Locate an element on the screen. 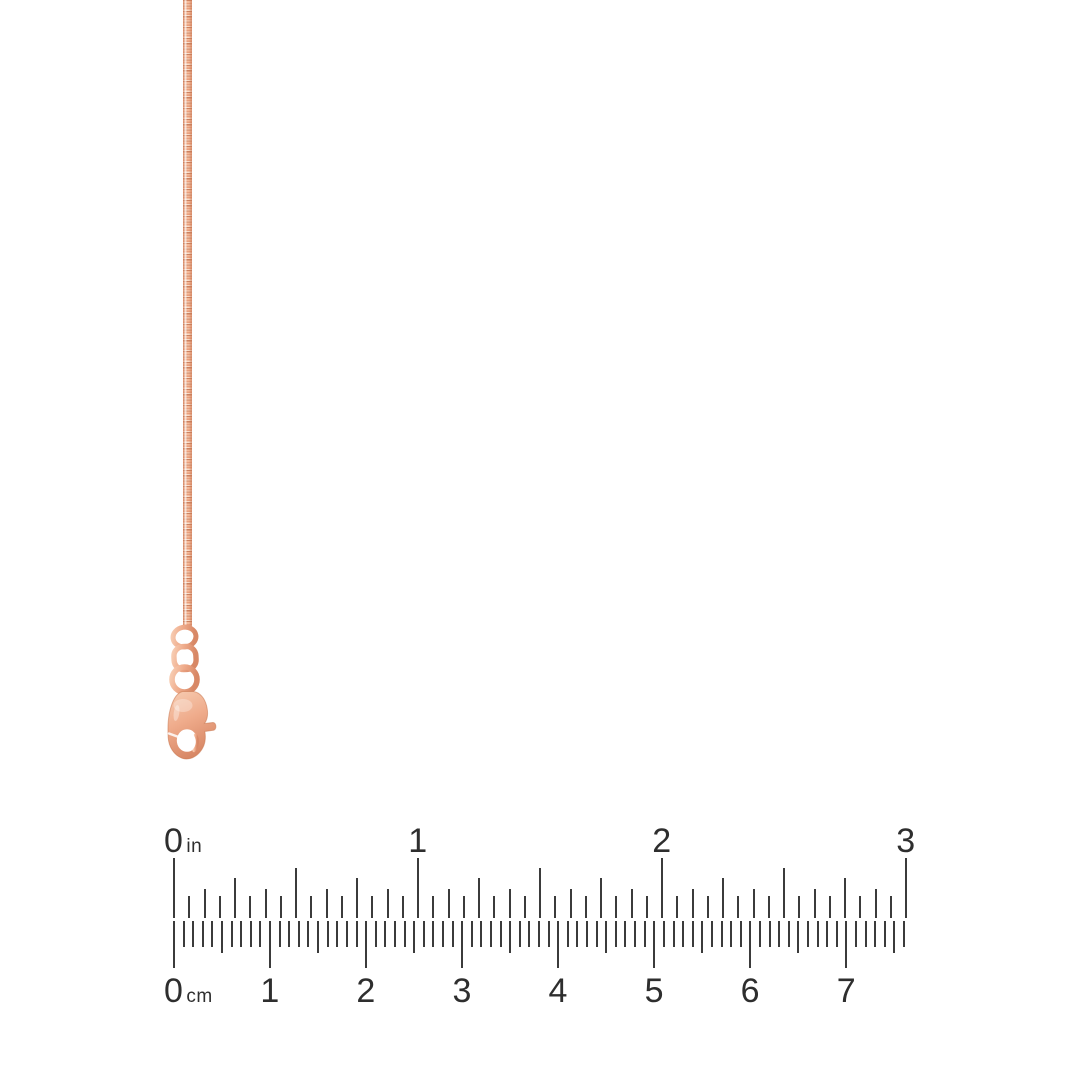 The width and height of the screenshot is (1080, 1080). cm-label-1-value: 1 is located at coordinates (270, 991).